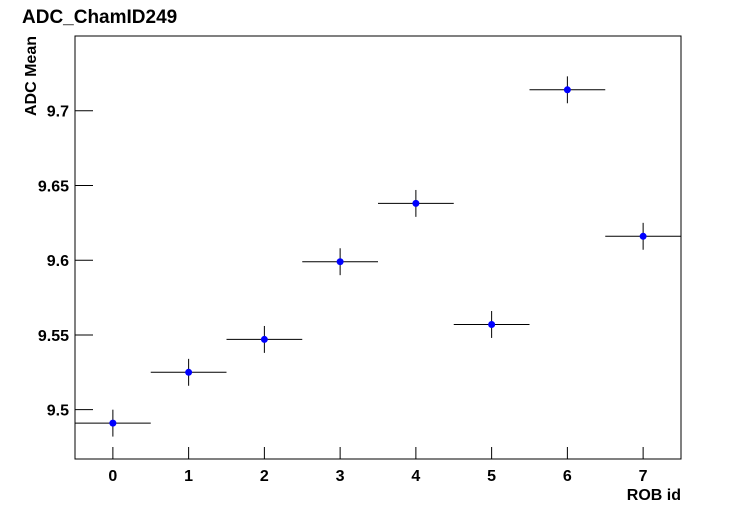  I want to click on y-tick-label: 9.5, so click(58, 411).